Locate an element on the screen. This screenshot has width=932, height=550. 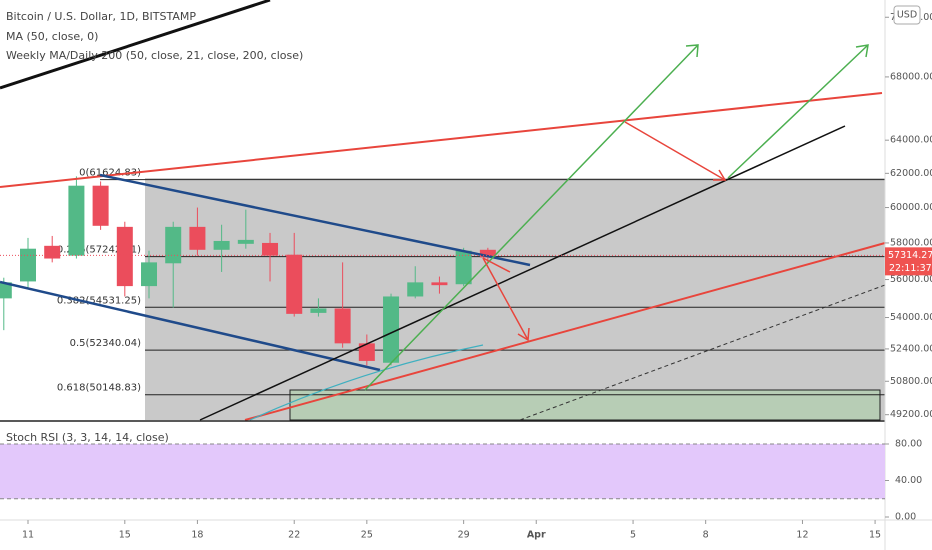
y-tick-label: 62000.00 is located at coordinates (911, 173).